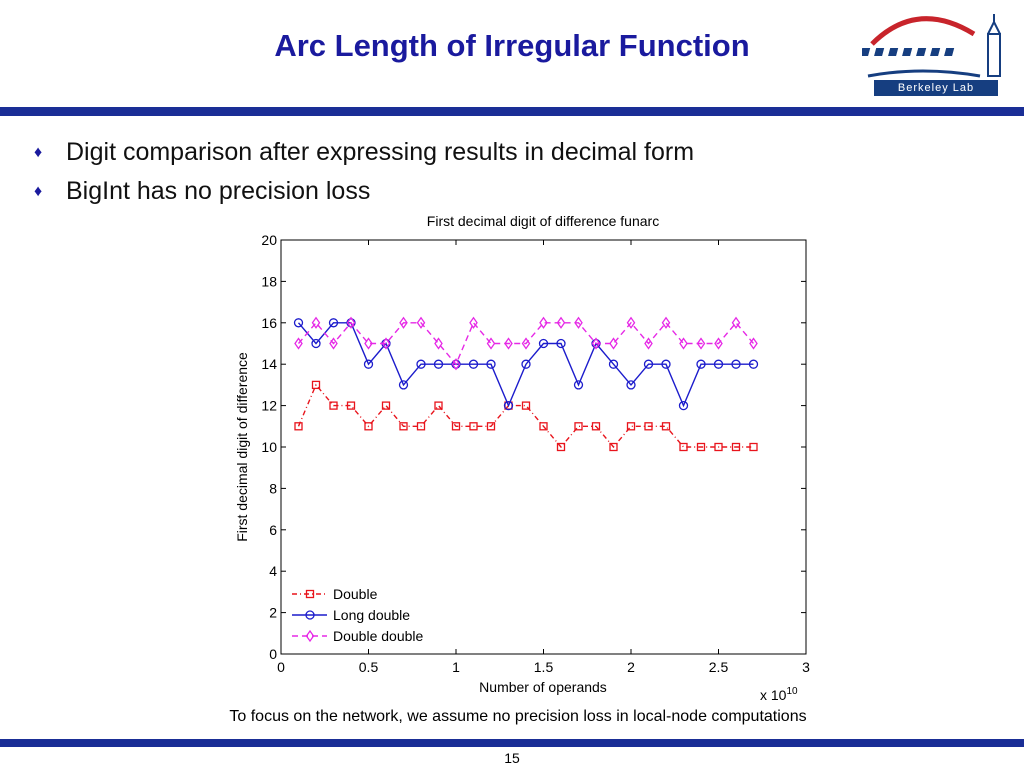 This screenshot has width=1024, height=768. I want to click on y-axis-label: First decimal digit of difference, so click(242, 447).